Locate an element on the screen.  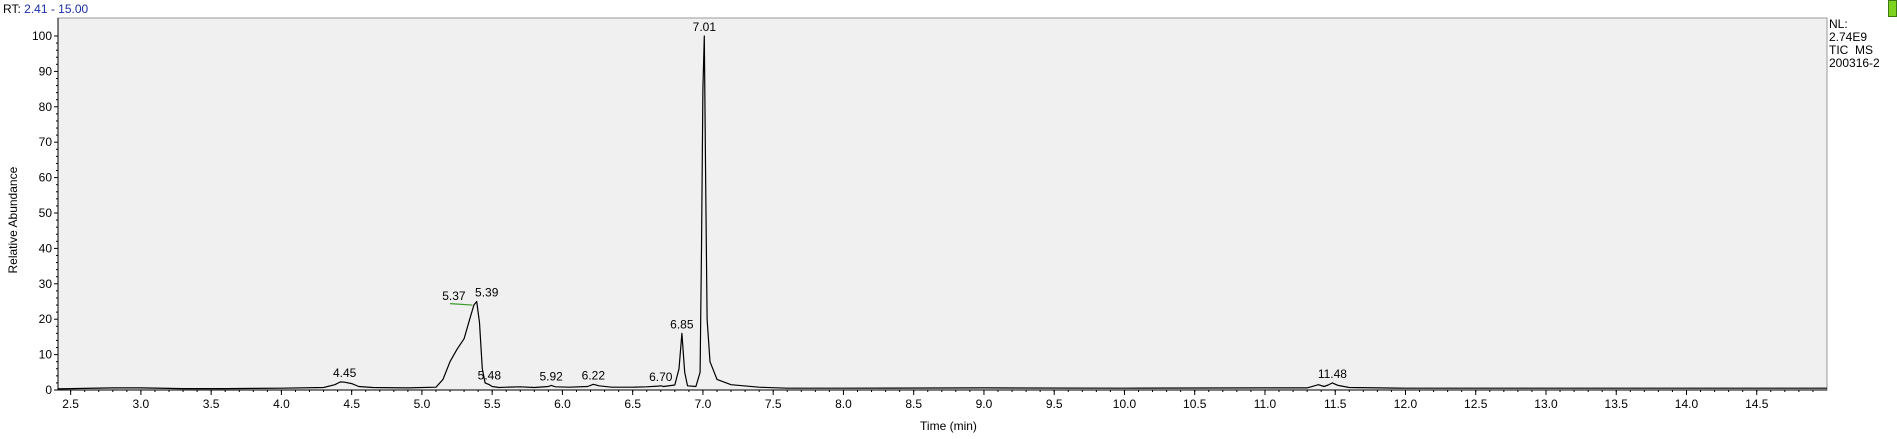
integration-baseline-marker is located at coordinates (461, 304).